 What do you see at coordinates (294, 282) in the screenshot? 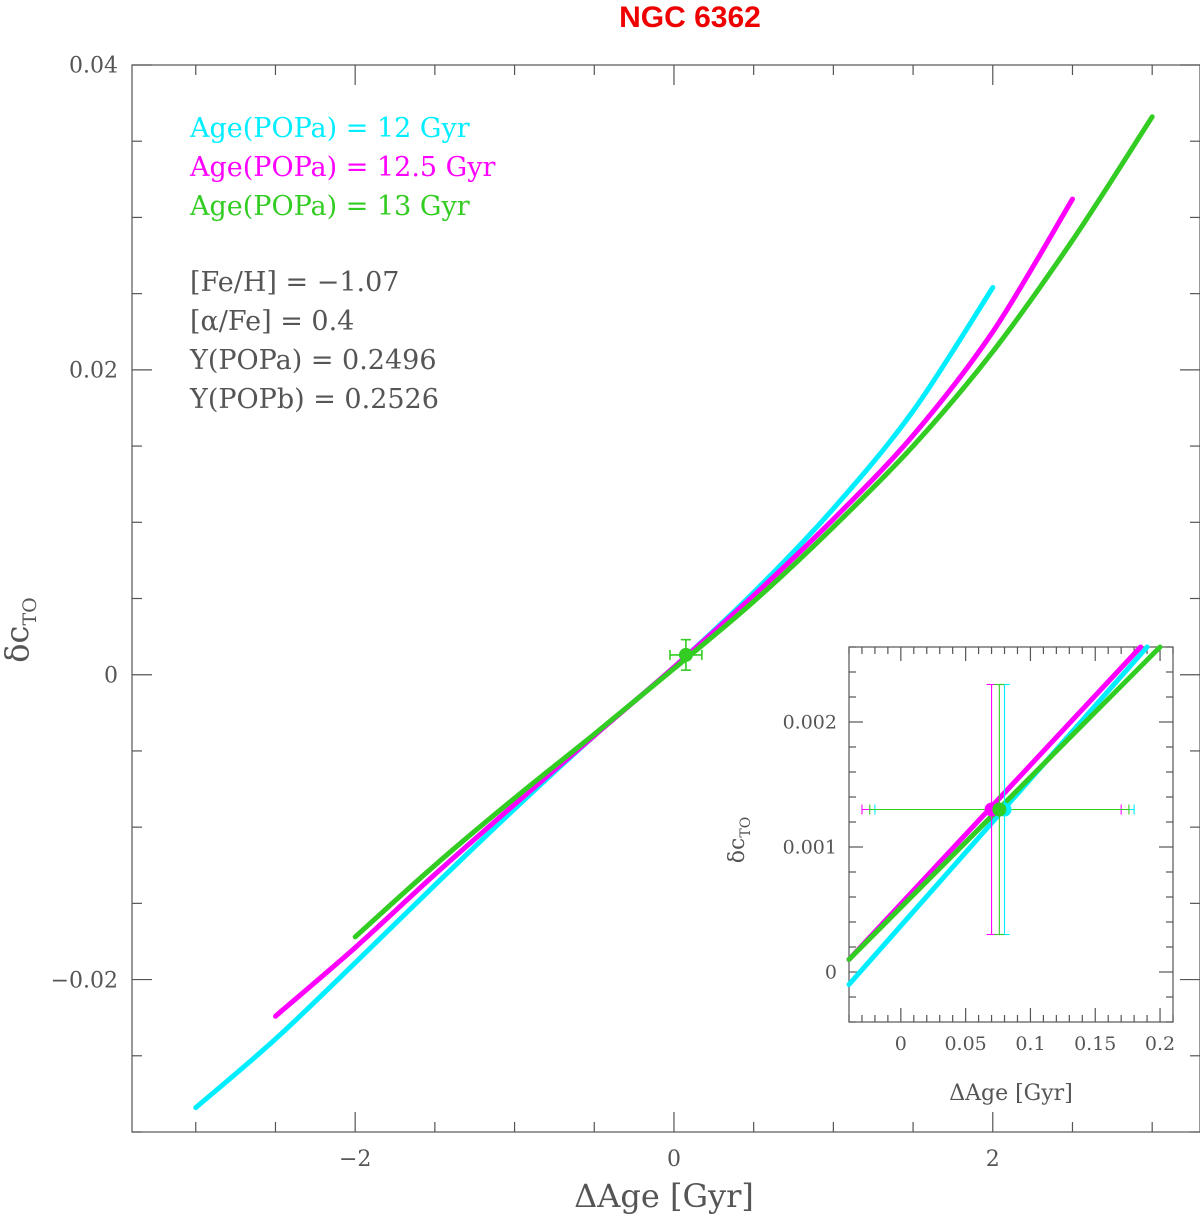
I see `annotation-feh: [Fe/H] = −1.07` at bounding box center [294, 282].